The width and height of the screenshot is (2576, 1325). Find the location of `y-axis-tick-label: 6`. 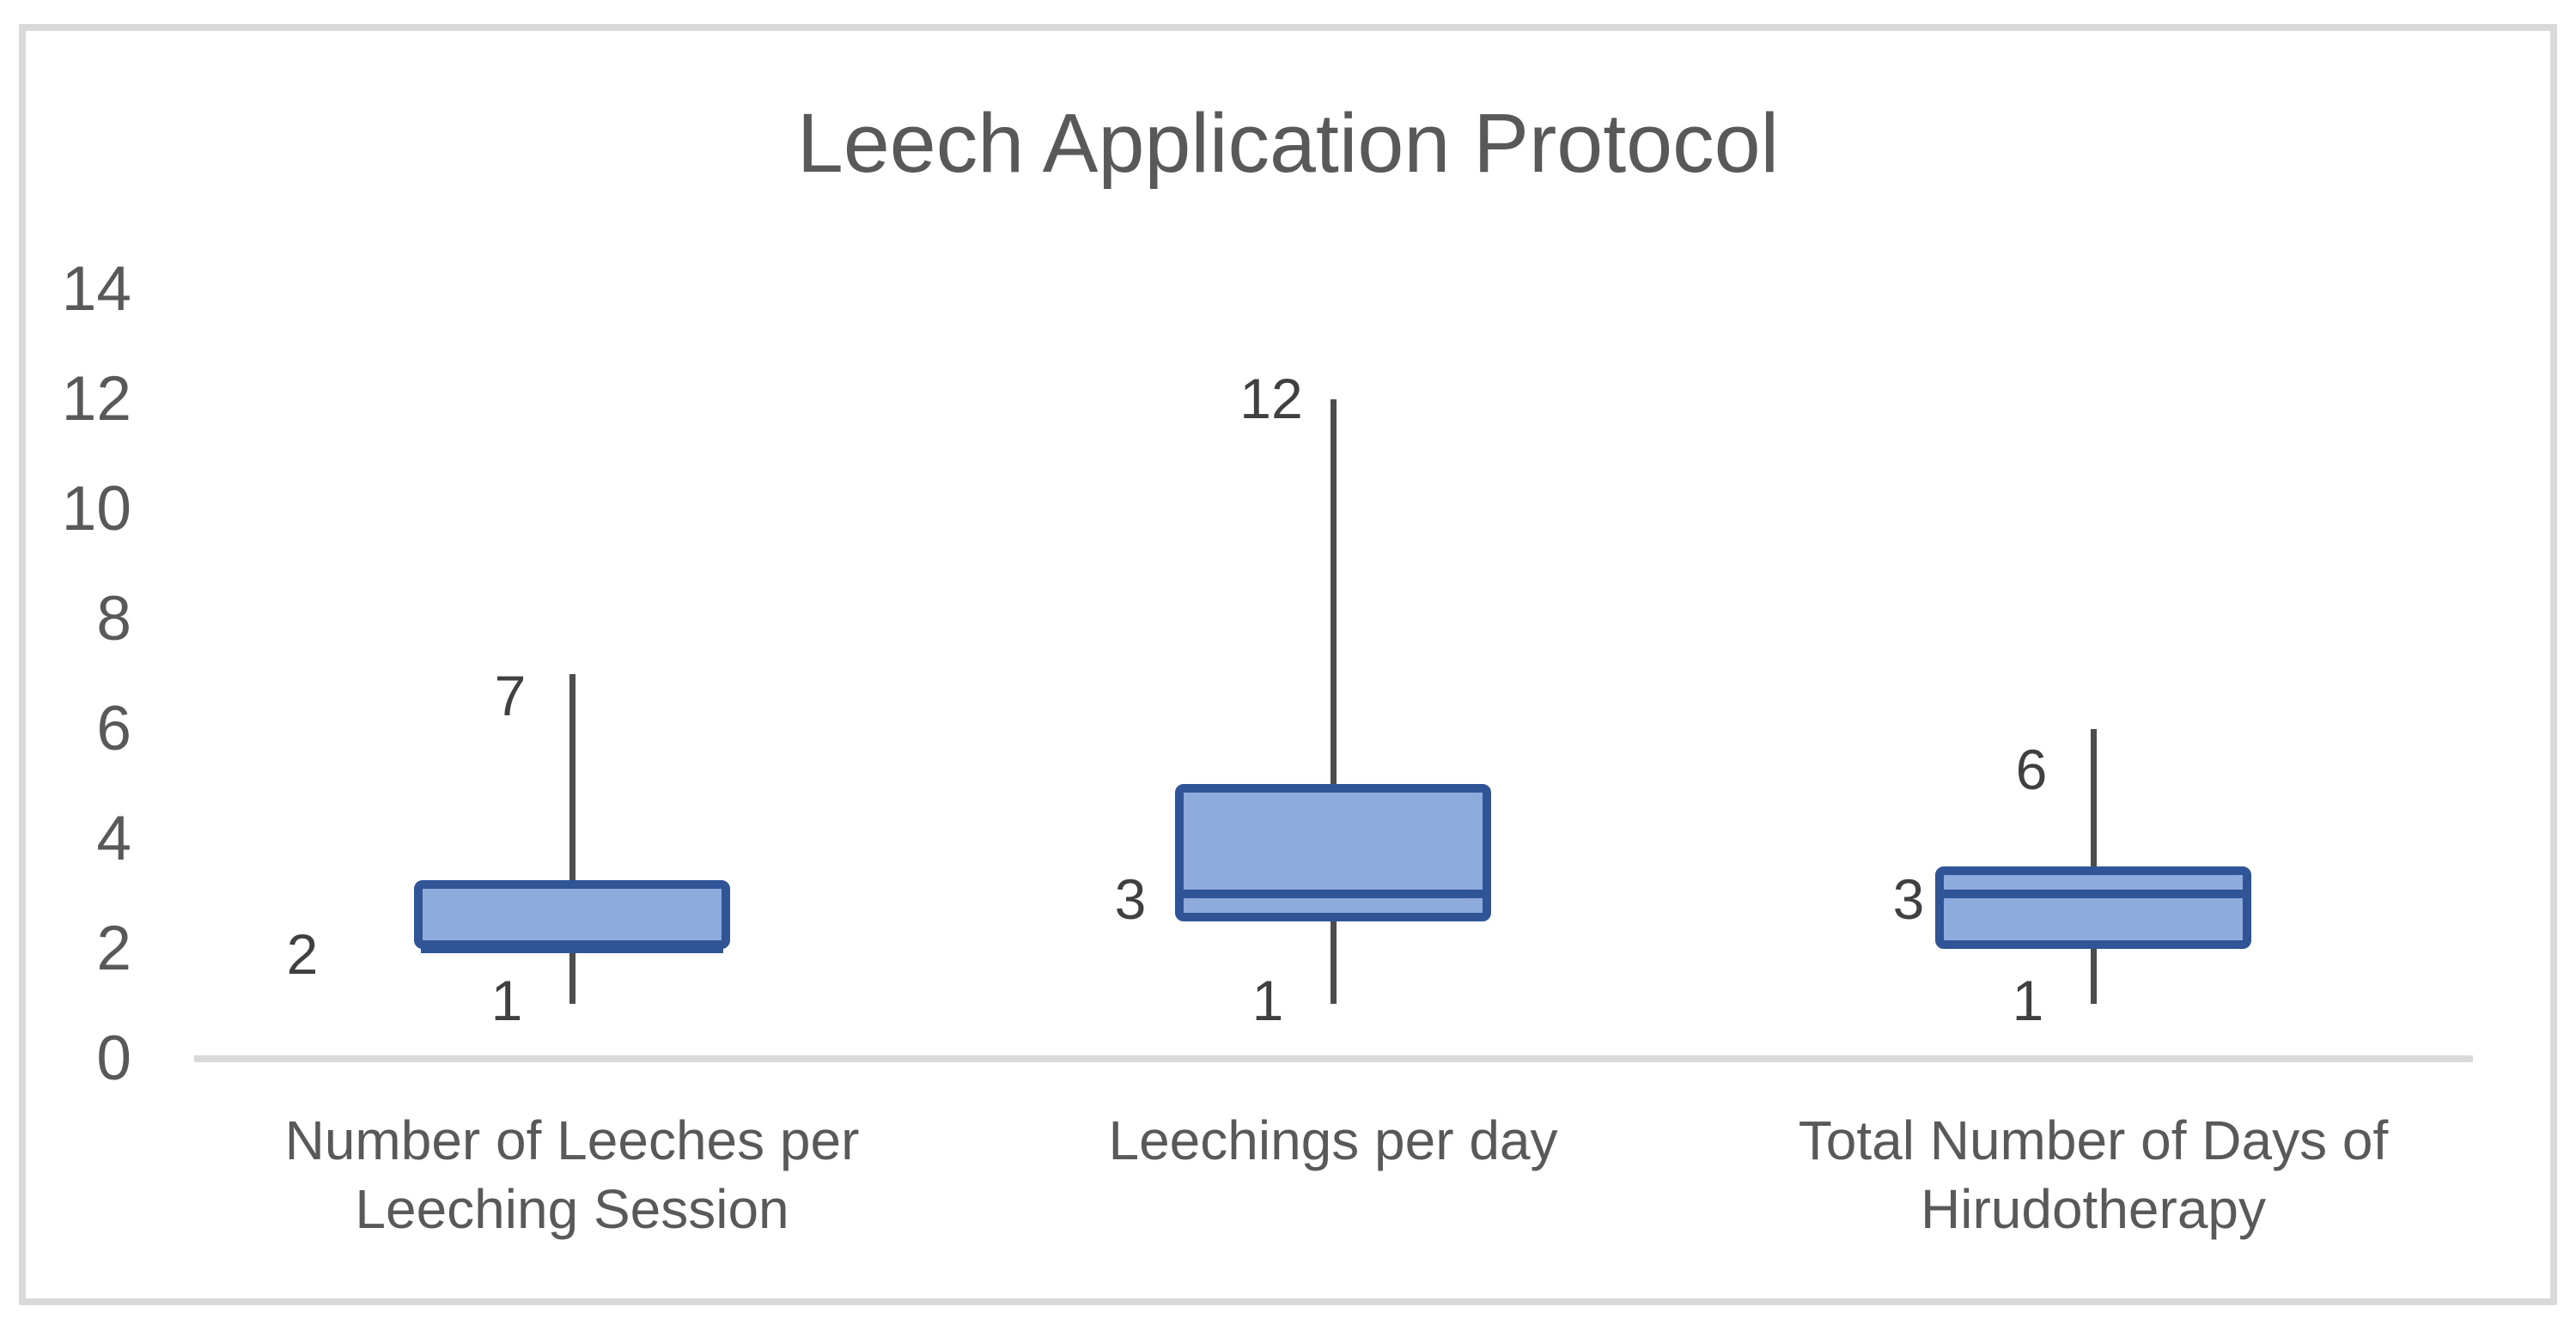

y-axis-tick-label: 6 is located at coordinates (113, 729).